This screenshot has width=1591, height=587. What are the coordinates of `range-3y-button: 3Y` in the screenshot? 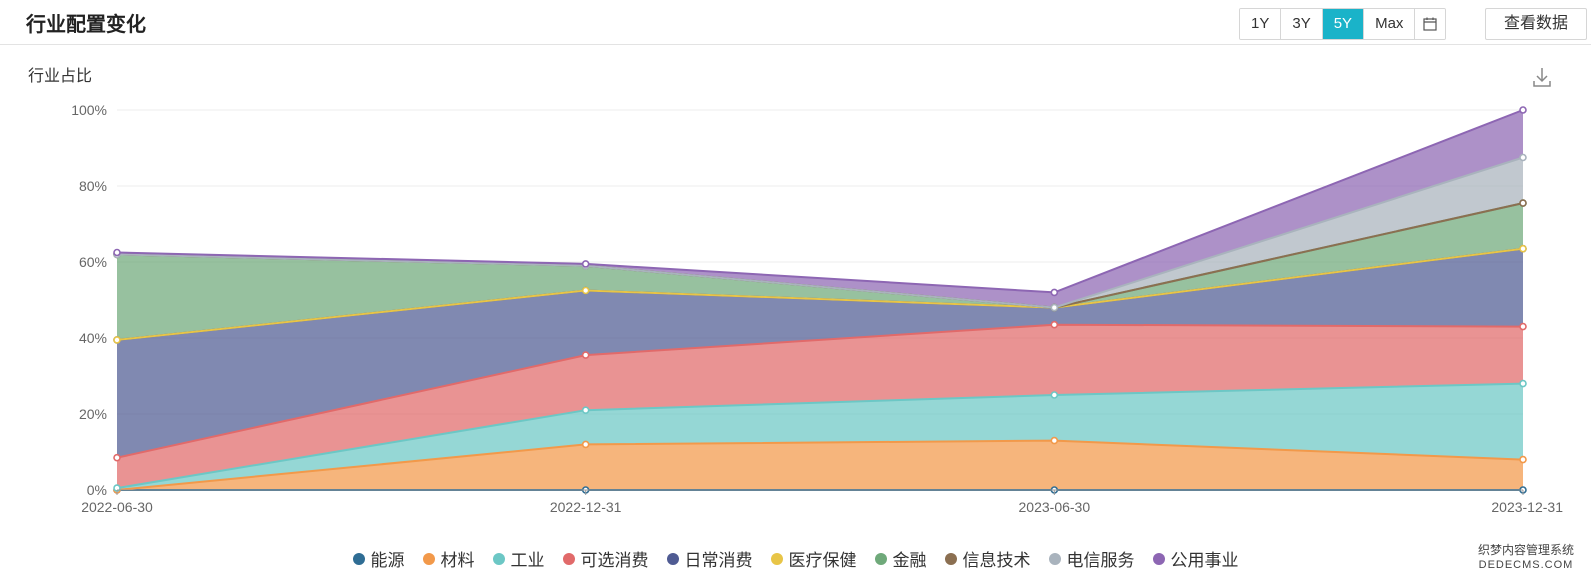 It's located at (1302, 24).